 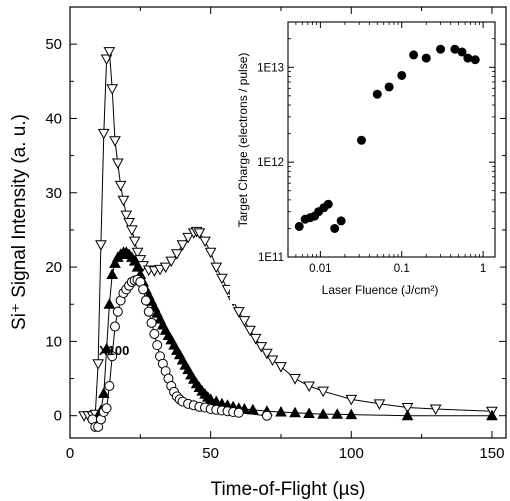 I want to click on inset-x-tick-label: 0.01, so click(x=320, y=269).